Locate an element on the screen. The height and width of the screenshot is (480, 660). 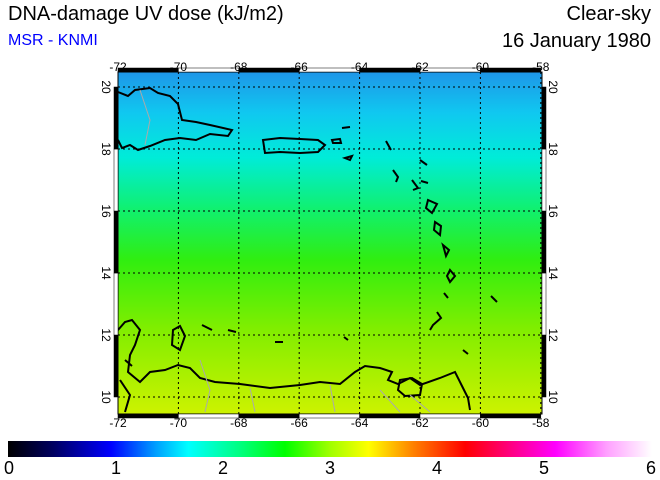
lon-tick-bottom: -72 is located at coordinates (118, 423).